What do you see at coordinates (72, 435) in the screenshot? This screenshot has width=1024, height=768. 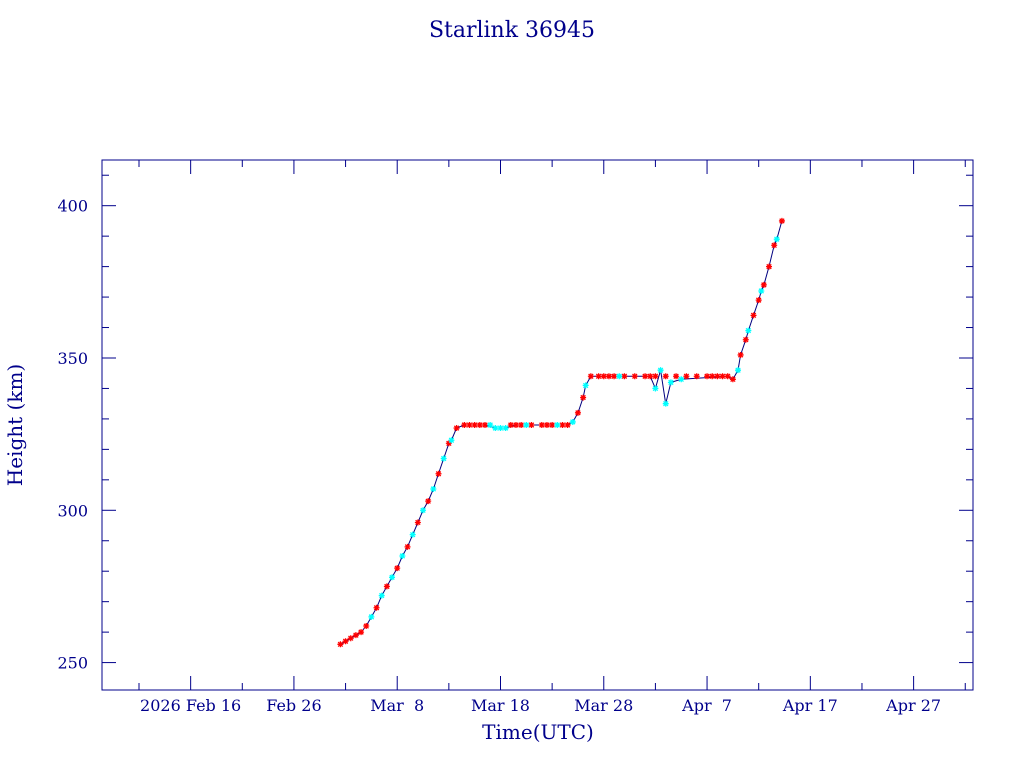 I see `y-axis-tick-labels: 250 300 350 400` at bounding box center [72, 435].